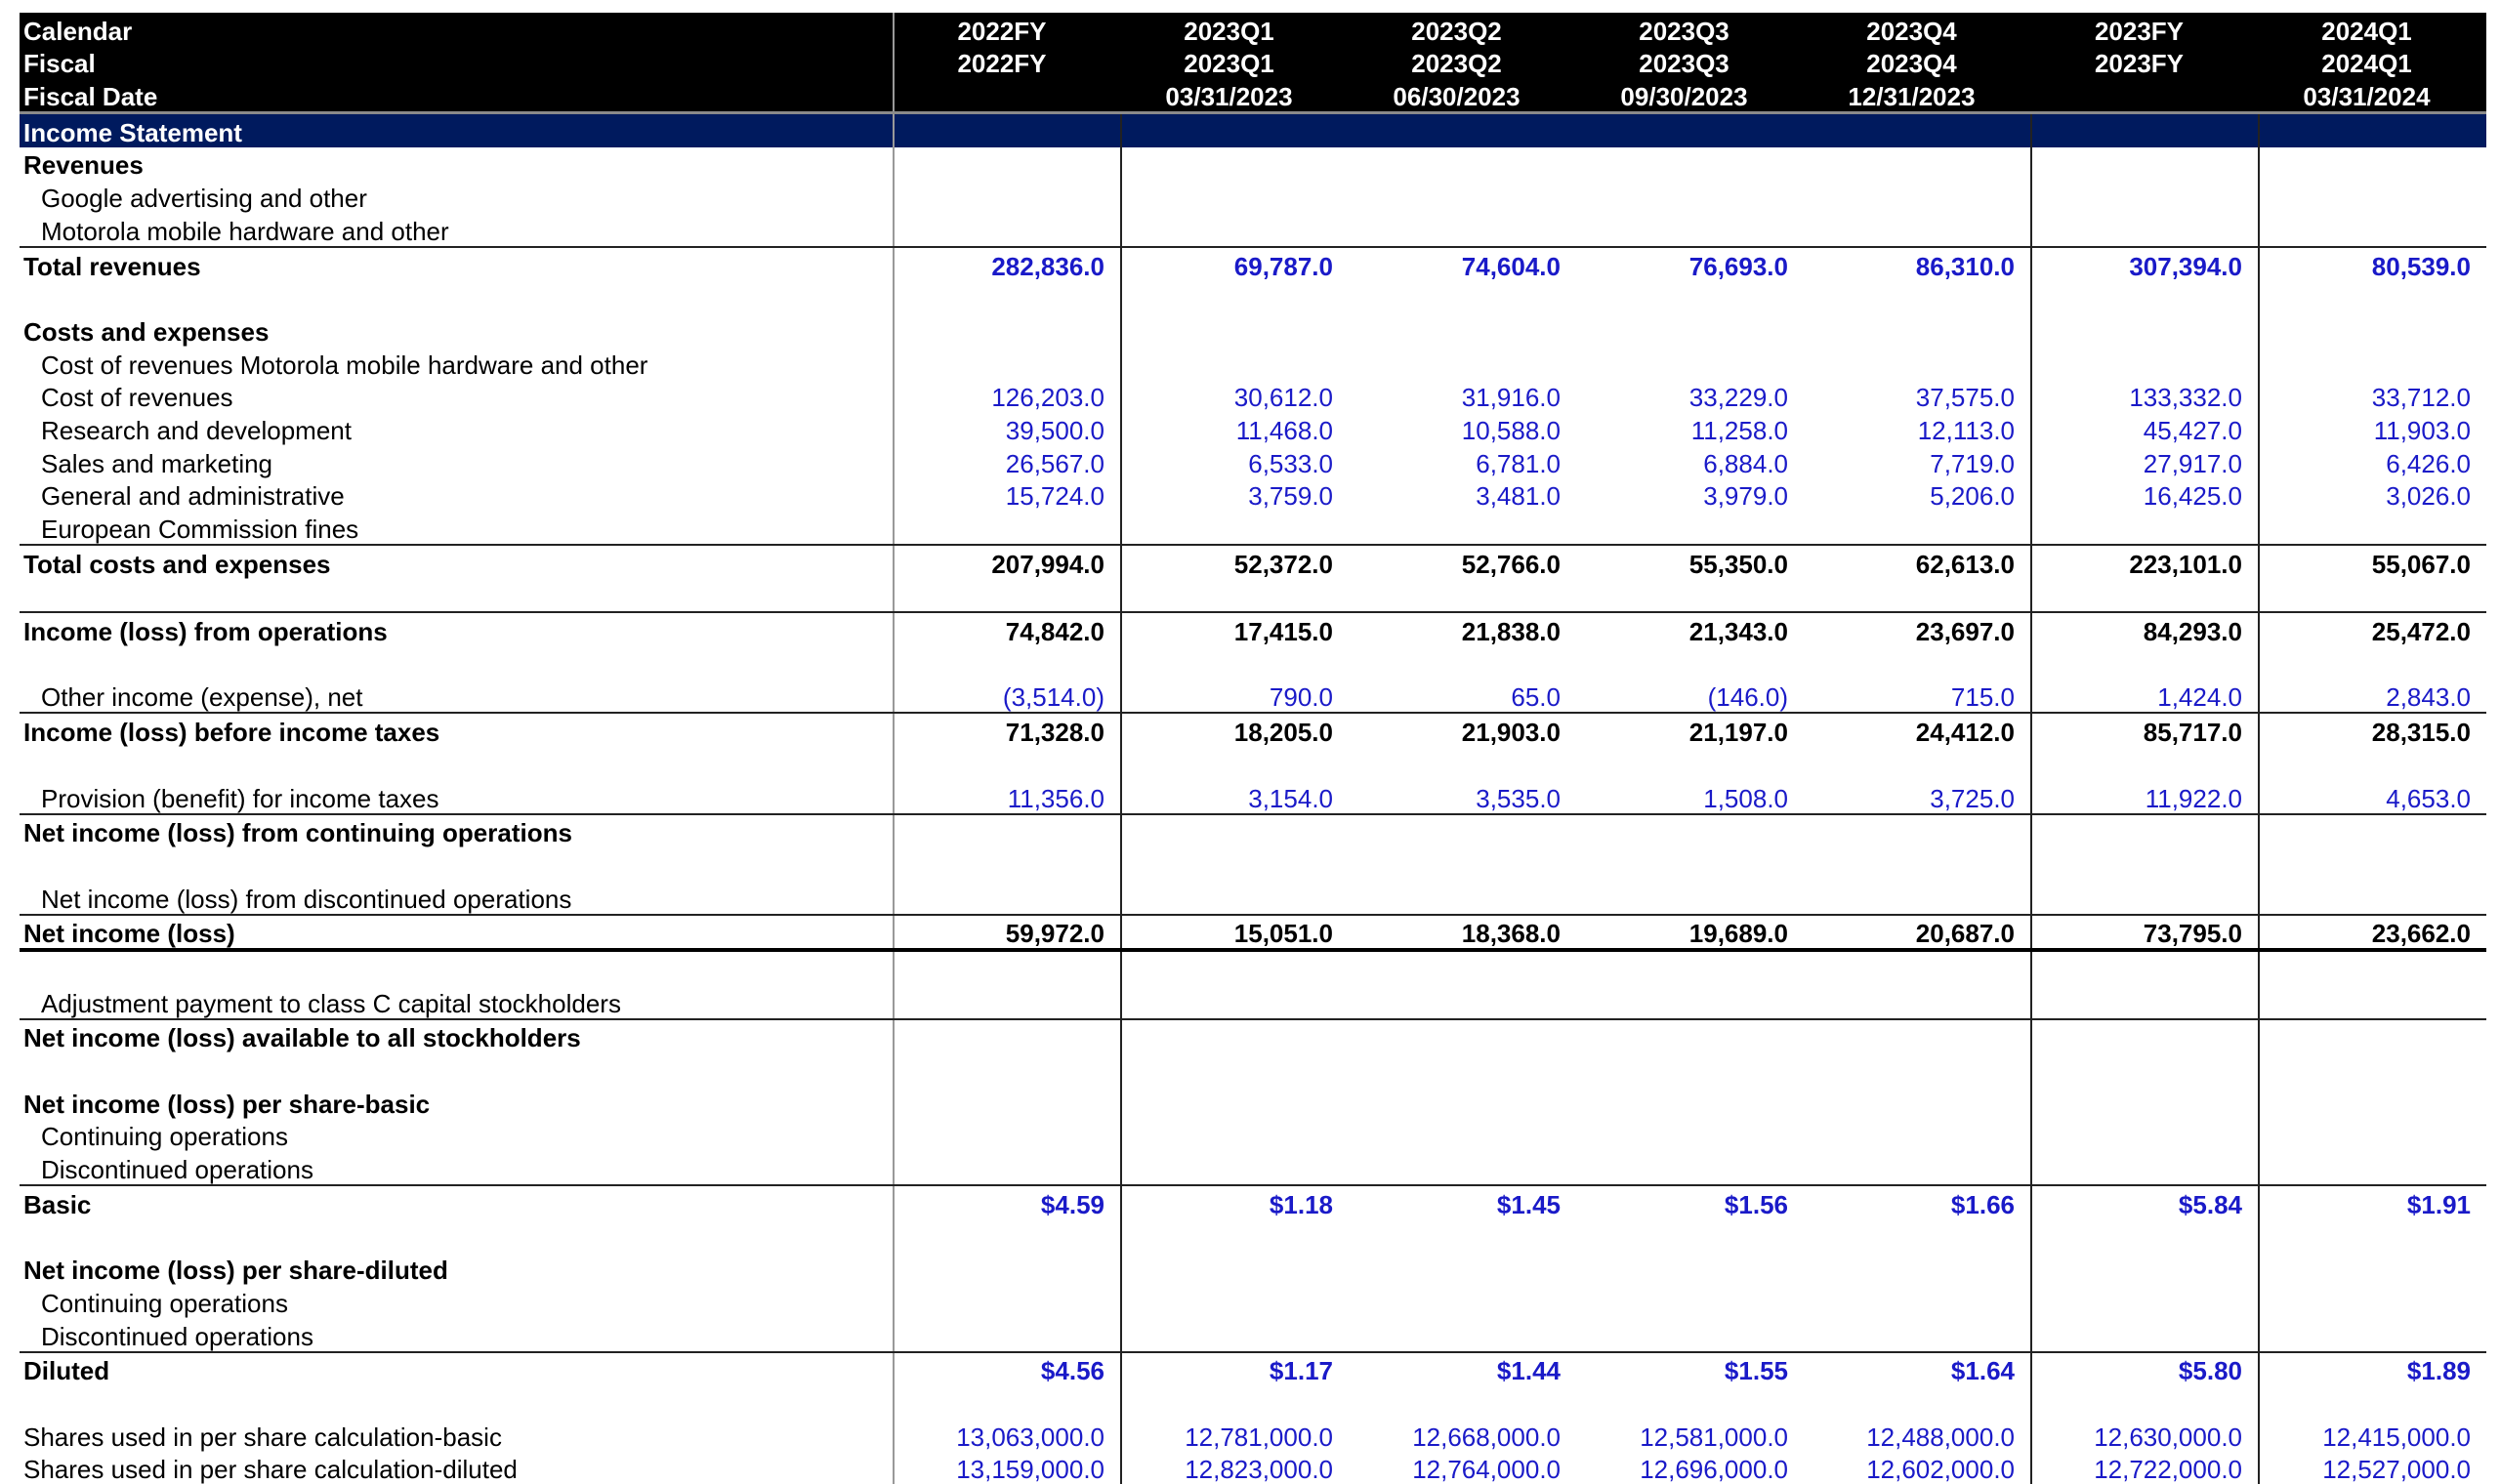 The width and height of the screenshot is (2500, 1484). Describe the element at coordinates (457, 528) in the screenshot. I see `row-label: European Commission fines` at that location.